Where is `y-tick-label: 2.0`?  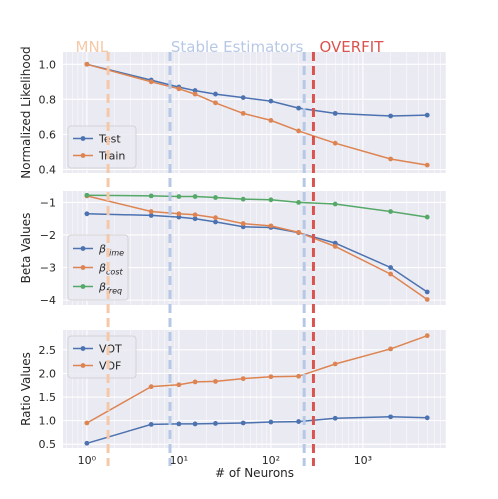
y-tick-label: 2.0 is located at coordinates (48, 373).